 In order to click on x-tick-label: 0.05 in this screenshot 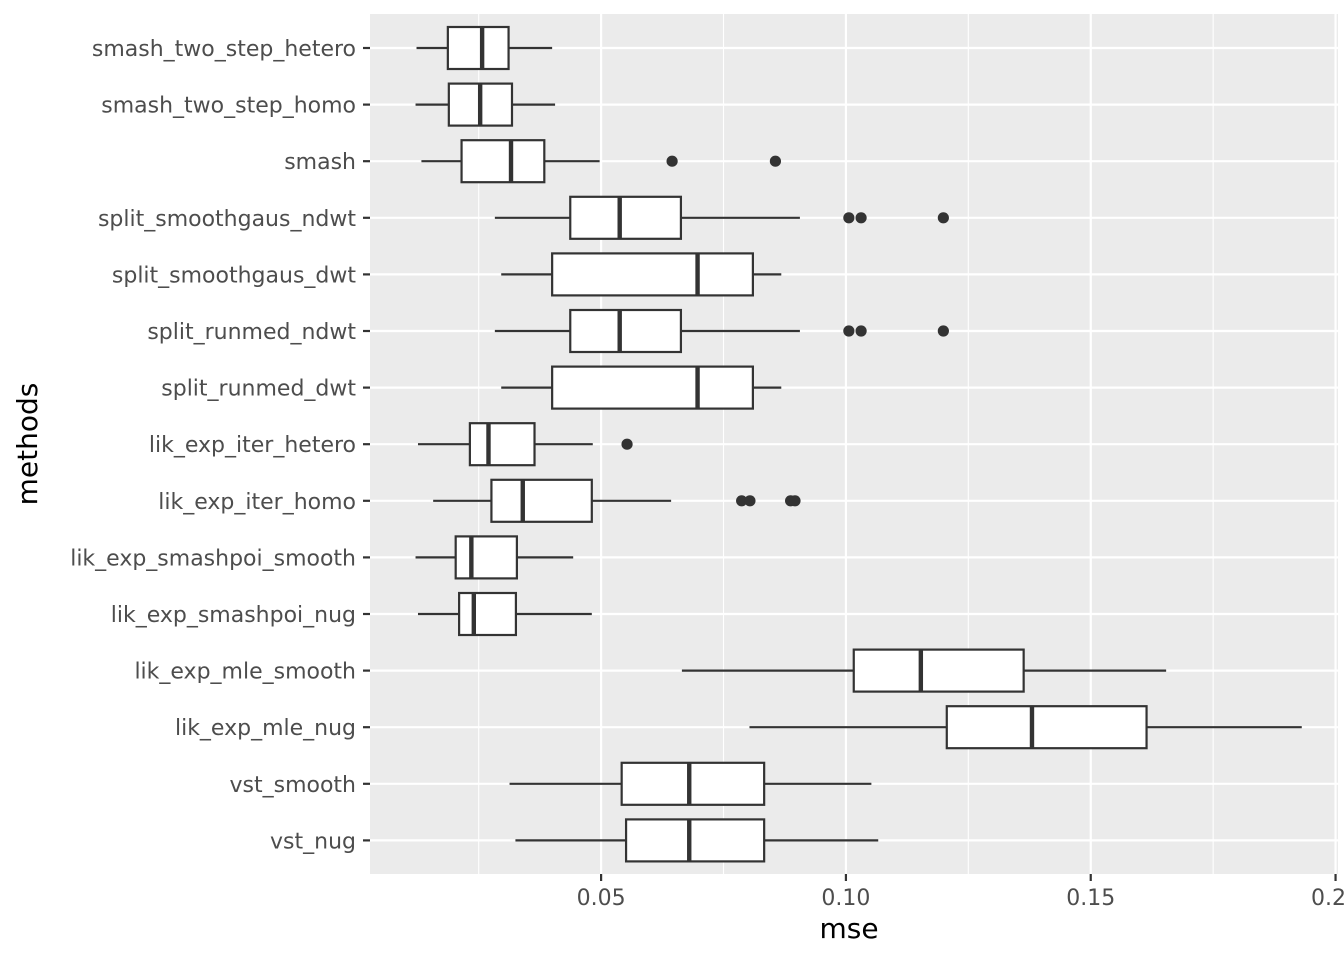, I will do `click(601, 898)`.